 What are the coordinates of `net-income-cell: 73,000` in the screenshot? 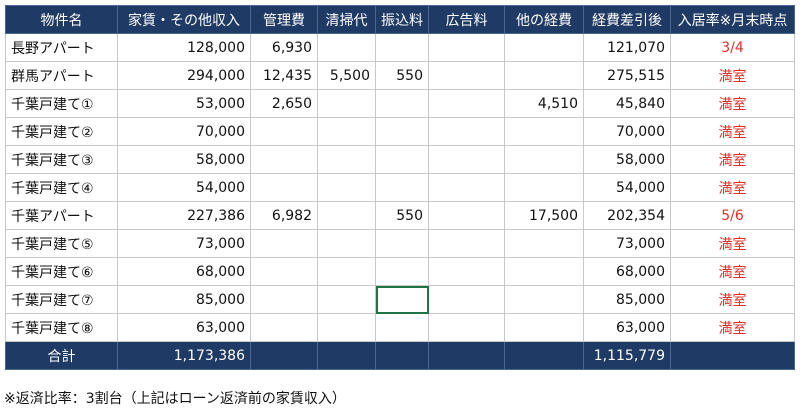 It's located at (627, 243).